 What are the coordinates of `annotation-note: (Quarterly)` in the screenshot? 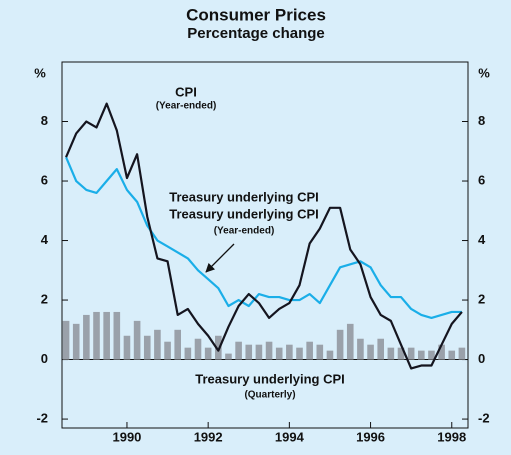 It's located at (269, 395).